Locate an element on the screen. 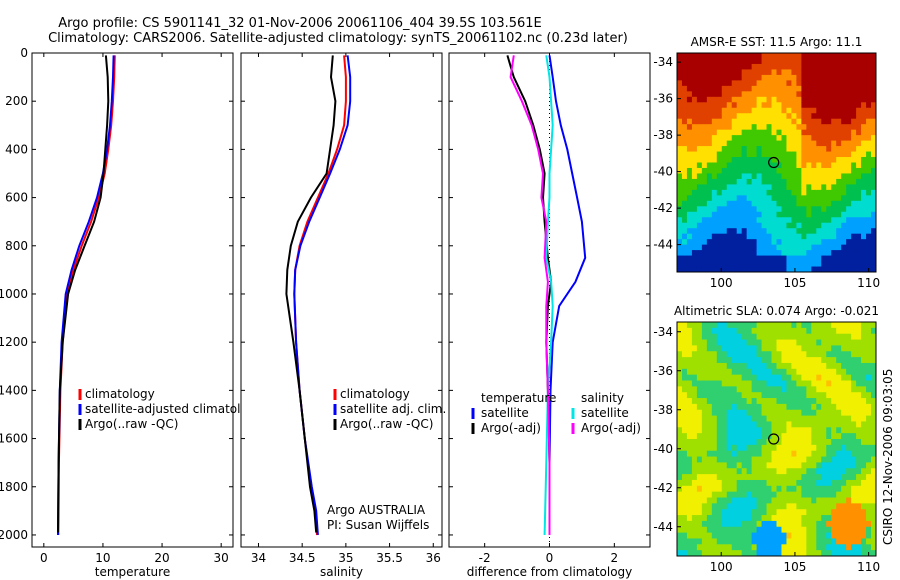  x-tick-label: 105 is located at coordinates (794, 283).